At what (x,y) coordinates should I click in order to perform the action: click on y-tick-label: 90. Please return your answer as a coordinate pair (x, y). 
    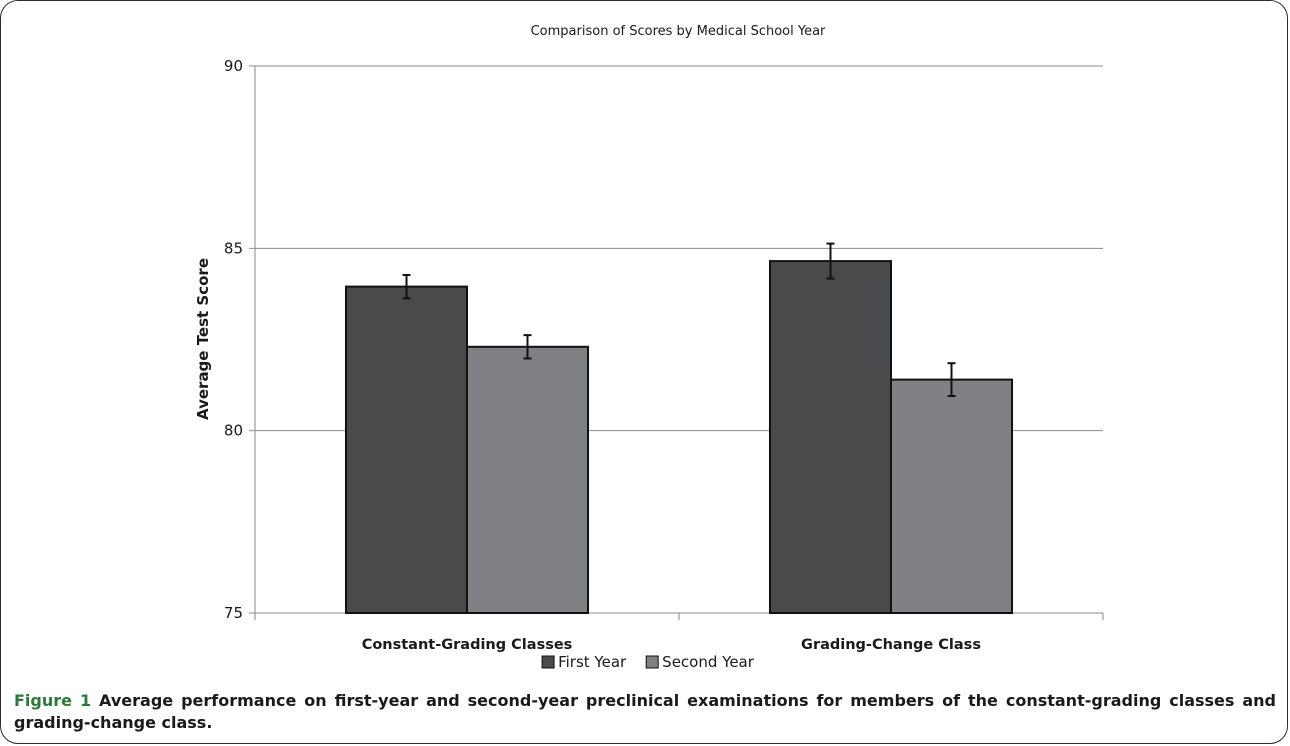
    Looking at the image, I should click on (233, 66).